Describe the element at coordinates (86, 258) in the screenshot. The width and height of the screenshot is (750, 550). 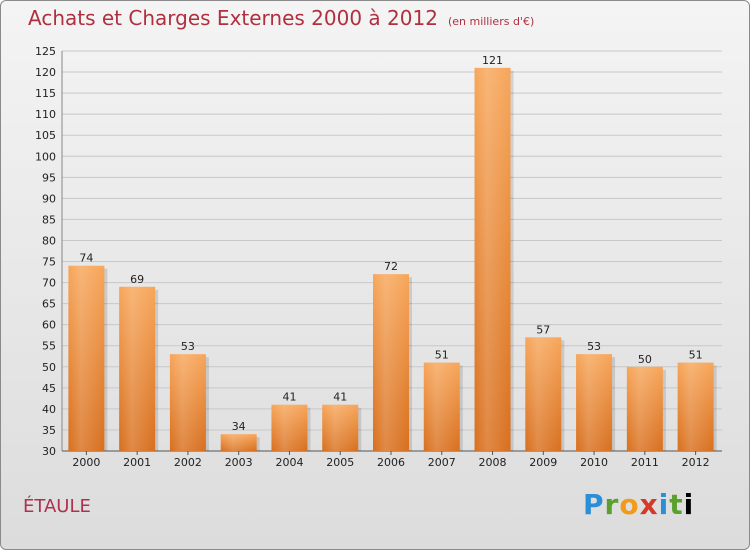
I see `data-label: 74` at that location.